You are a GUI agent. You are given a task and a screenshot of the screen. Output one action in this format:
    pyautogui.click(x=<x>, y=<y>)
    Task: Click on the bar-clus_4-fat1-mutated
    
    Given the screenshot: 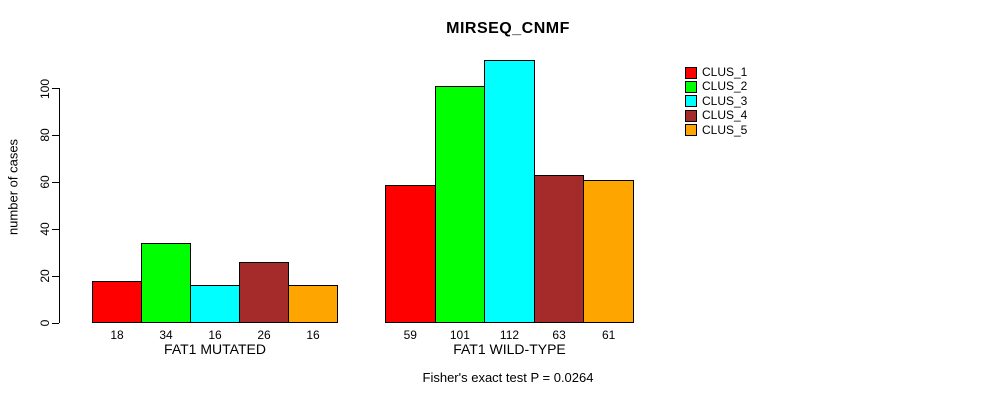 What is the action you would take?
    pyautogui.click(x=264, y=292)
    